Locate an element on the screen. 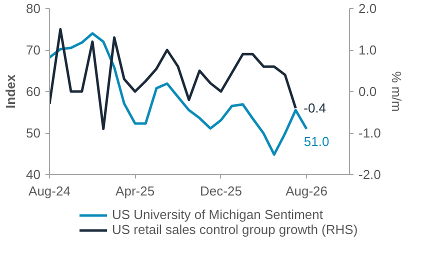 This screenshot has width=434, height=260. y-tick-label: 40 is located at coordinates (33, 174).